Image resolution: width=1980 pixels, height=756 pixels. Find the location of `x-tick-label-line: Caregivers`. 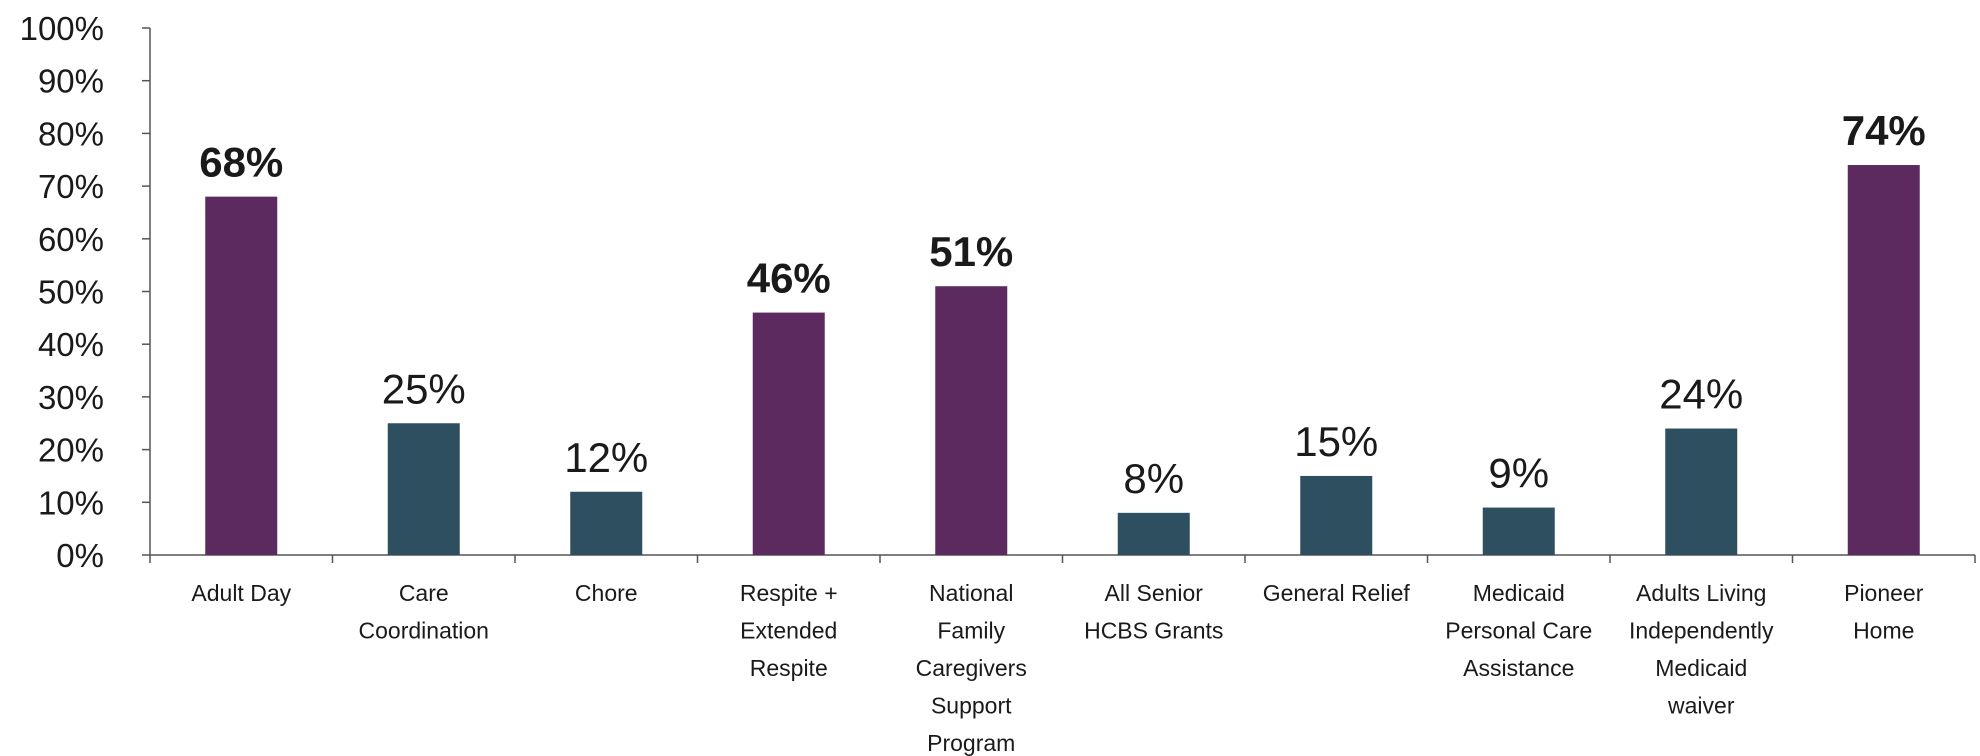

x-tick-label-line: Caregivers is located at coordinates (971, 668).